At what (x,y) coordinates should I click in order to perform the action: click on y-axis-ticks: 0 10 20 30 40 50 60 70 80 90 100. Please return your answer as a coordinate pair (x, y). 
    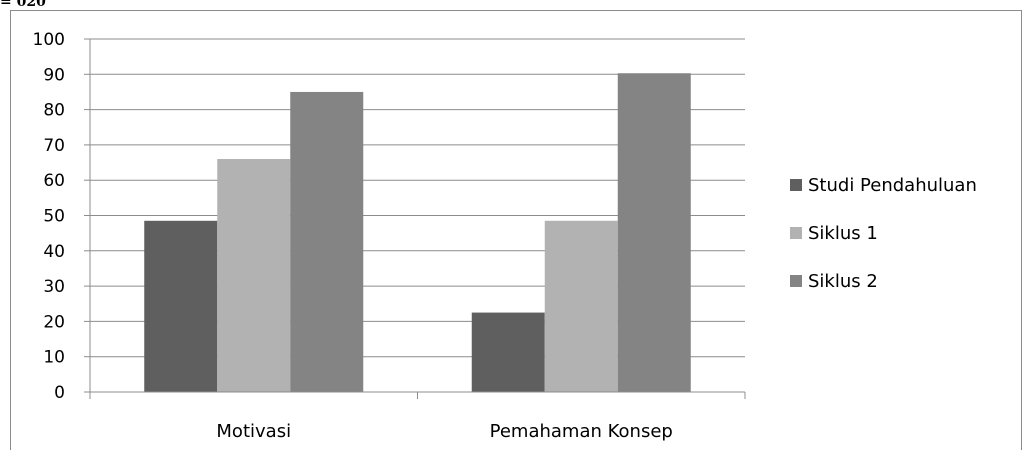
    Looking at the image, I should click on (61, 216).